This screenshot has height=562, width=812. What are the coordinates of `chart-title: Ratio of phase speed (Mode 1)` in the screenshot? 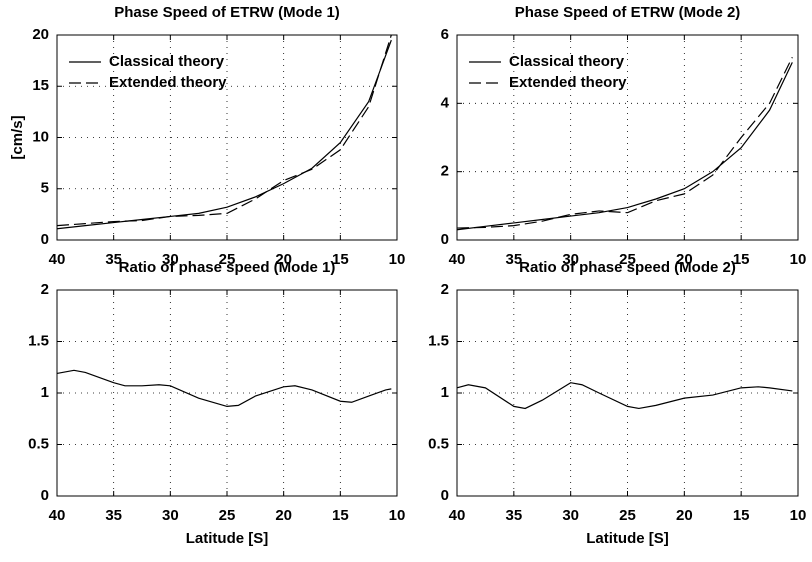 It's located at (227, 267).